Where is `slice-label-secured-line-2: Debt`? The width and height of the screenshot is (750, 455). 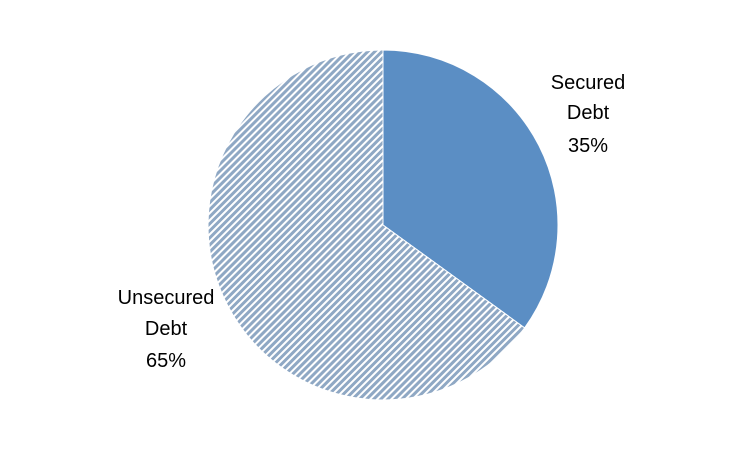
slice-label-secured-line-2: Debt is located at coordinates (588, 113).